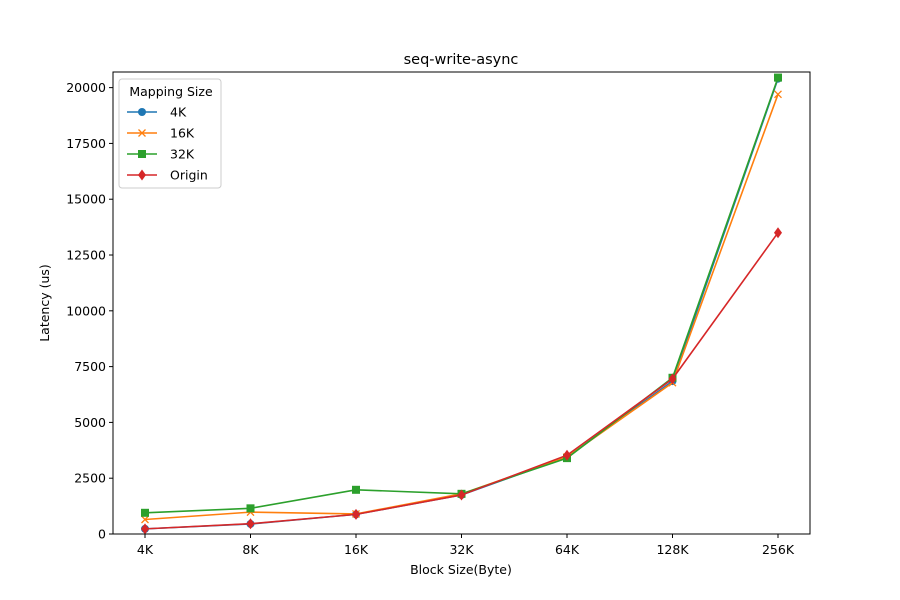 The width and height of the screenshot is (900, 600). What do you see at coordinates (44, 303) in the screenshot?
I see `y-axis-label: Latency (us)` at bounding box center [44, 303].